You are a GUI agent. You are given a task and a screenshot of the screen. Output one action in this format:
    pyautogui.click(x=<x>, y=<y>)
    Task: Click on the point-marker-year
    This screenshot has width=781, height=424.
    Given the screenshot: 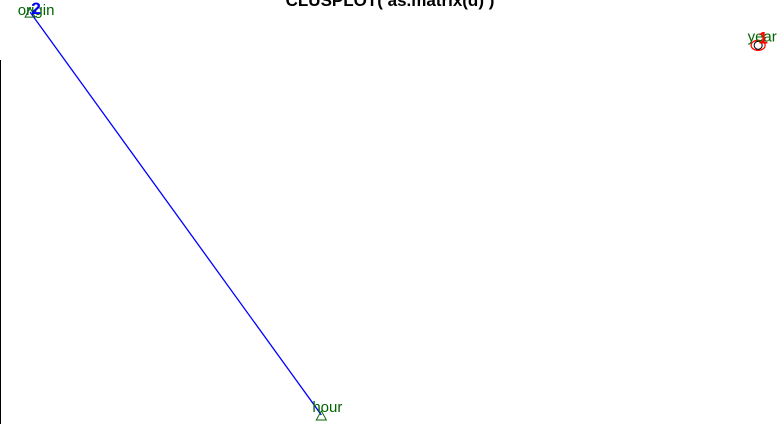 What is the action you would take?
    pyautogui.click(x=758, y=45)
    